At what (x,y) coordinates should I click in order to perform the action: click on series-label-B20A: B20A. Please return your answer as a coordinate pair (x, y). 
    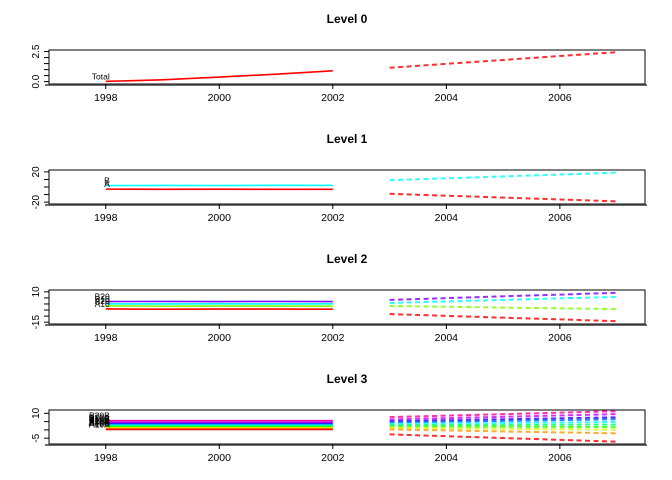
    Looking at the image, I should click on (99, 417).